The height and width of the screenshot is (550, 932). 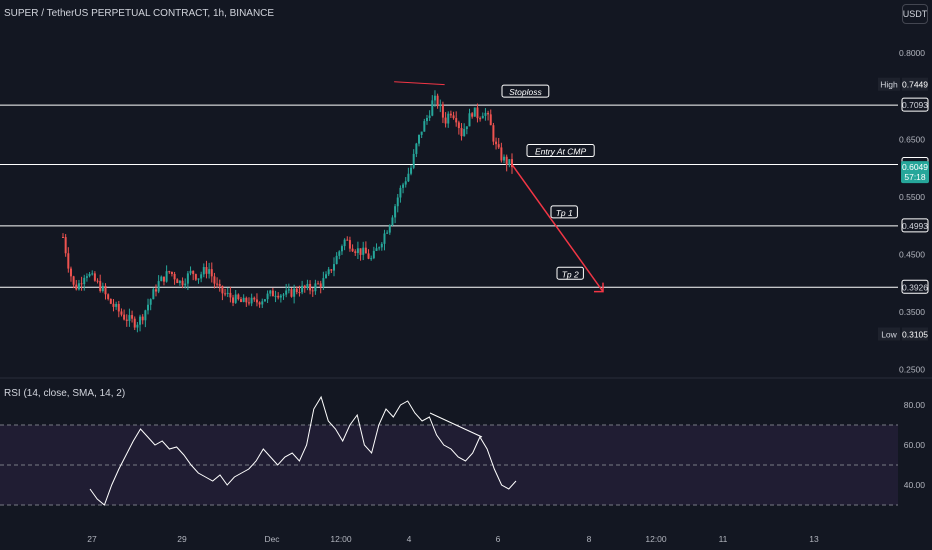 What do you see at coordinates (915, 226) in the screenshot?
I see `level-price-label: 0.4993` at bounding box center [915, 226].